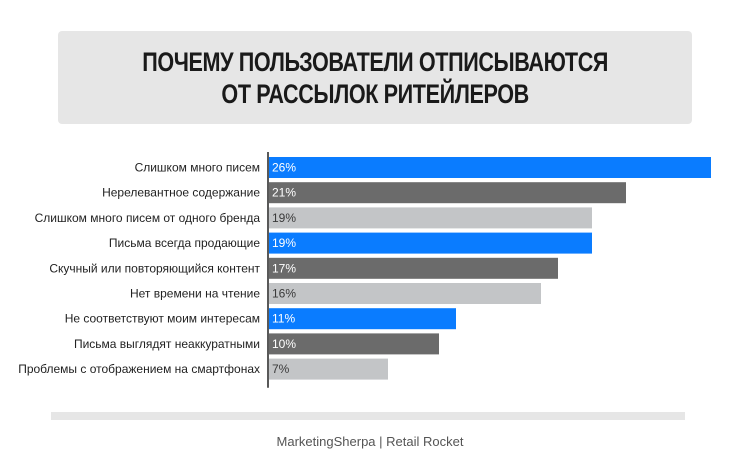 This screenshot has width=740, height=469. What do you see at coordinates (281, 369) in the screenshot?
I see `value-label: 7%` at bounding box center [281, 369].